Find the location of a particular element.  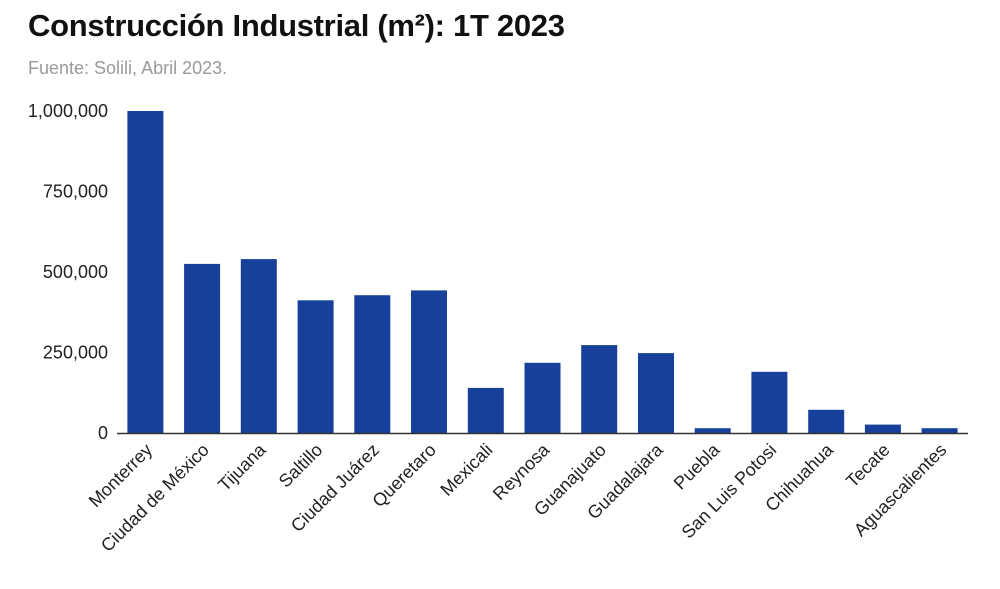

y-tick-label: 0 is located at coordinates (103, 433).